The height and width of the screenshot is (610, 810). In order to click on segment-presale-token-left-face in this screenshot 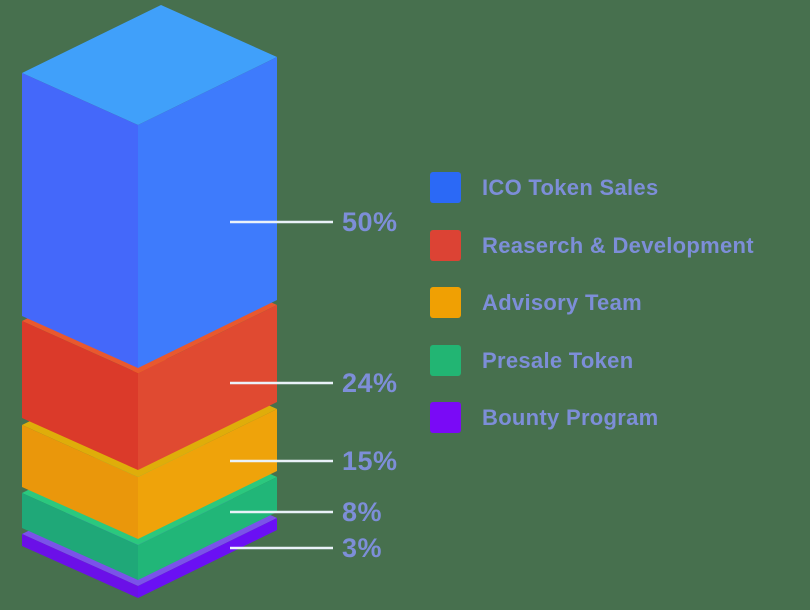, I will do `click(80, 536)`.